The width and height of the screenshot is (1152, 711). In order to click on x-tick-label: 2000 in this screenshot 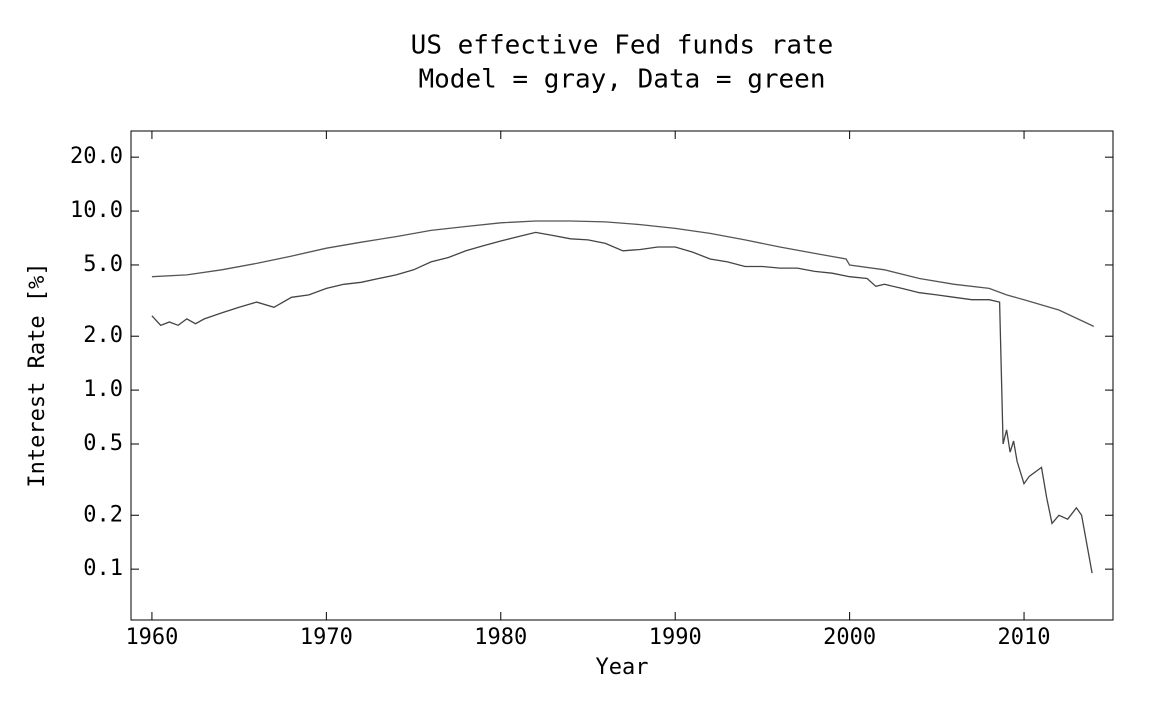, I will do `click(849, 637)`.